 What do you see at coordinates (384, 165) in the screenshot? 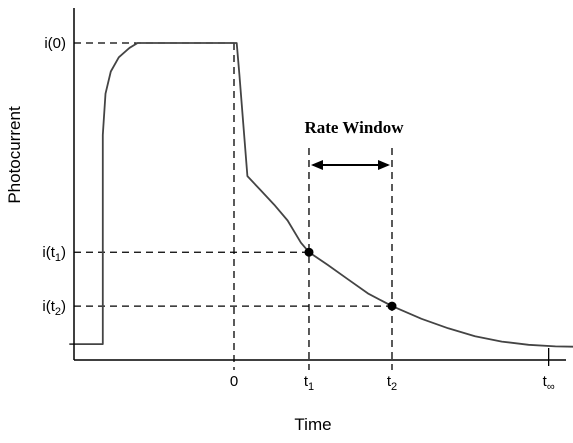
I see `rate-window-arrowhead-right` at bounding box center [384, 165].